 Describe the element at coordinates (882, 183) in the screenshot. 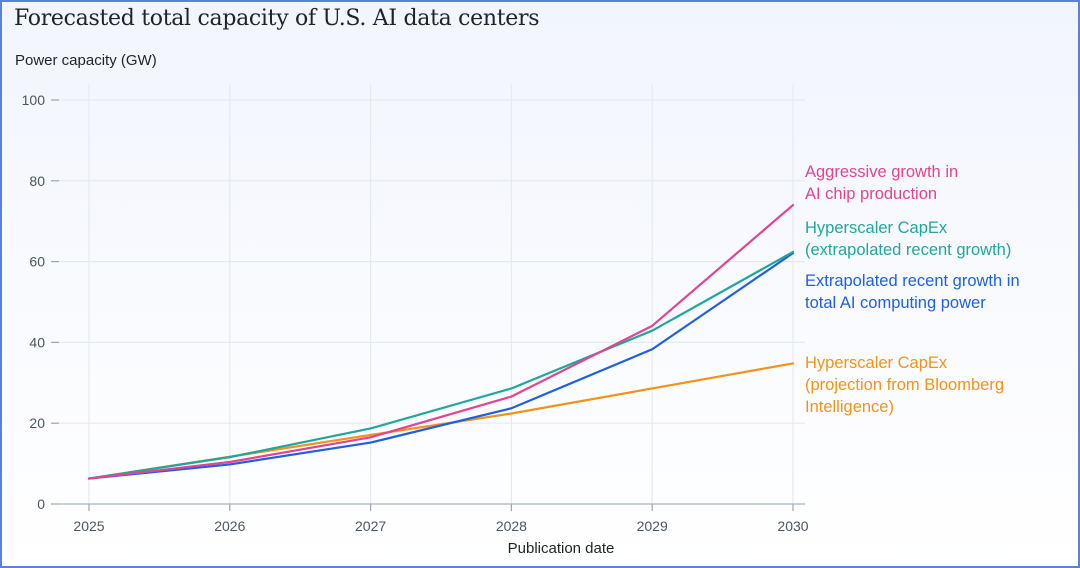

I see `series-label: Aggressive growth in AI chip production` at that location.